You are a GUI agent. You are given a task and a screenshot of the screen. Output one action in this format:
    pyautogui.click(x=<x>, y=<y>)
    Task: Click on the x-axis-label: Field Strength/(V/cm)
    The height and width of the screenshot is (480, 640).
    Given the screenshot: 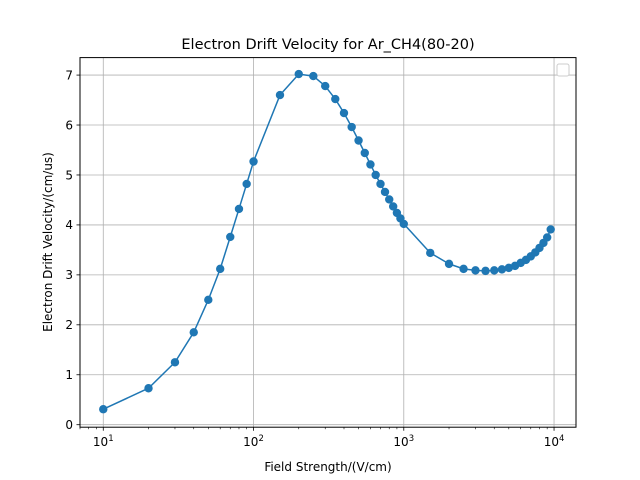 What is the action you would take?
    pyautogui.click(x=327, y=467)
    